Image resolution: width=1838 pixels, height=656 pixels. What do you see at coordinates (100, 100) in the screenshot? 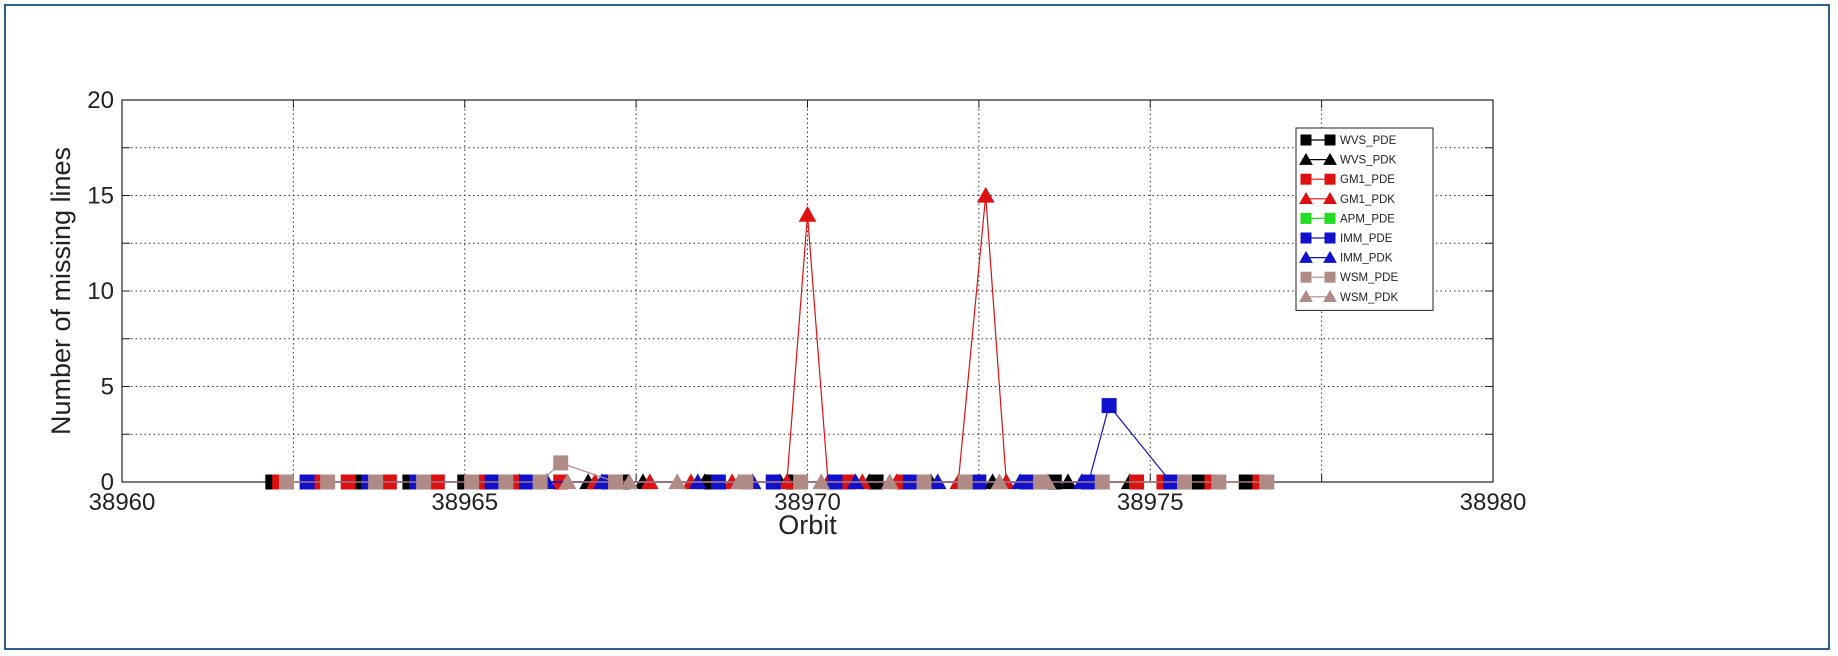
I see `y-tick-label: 20` at bounding box center [100, 100].